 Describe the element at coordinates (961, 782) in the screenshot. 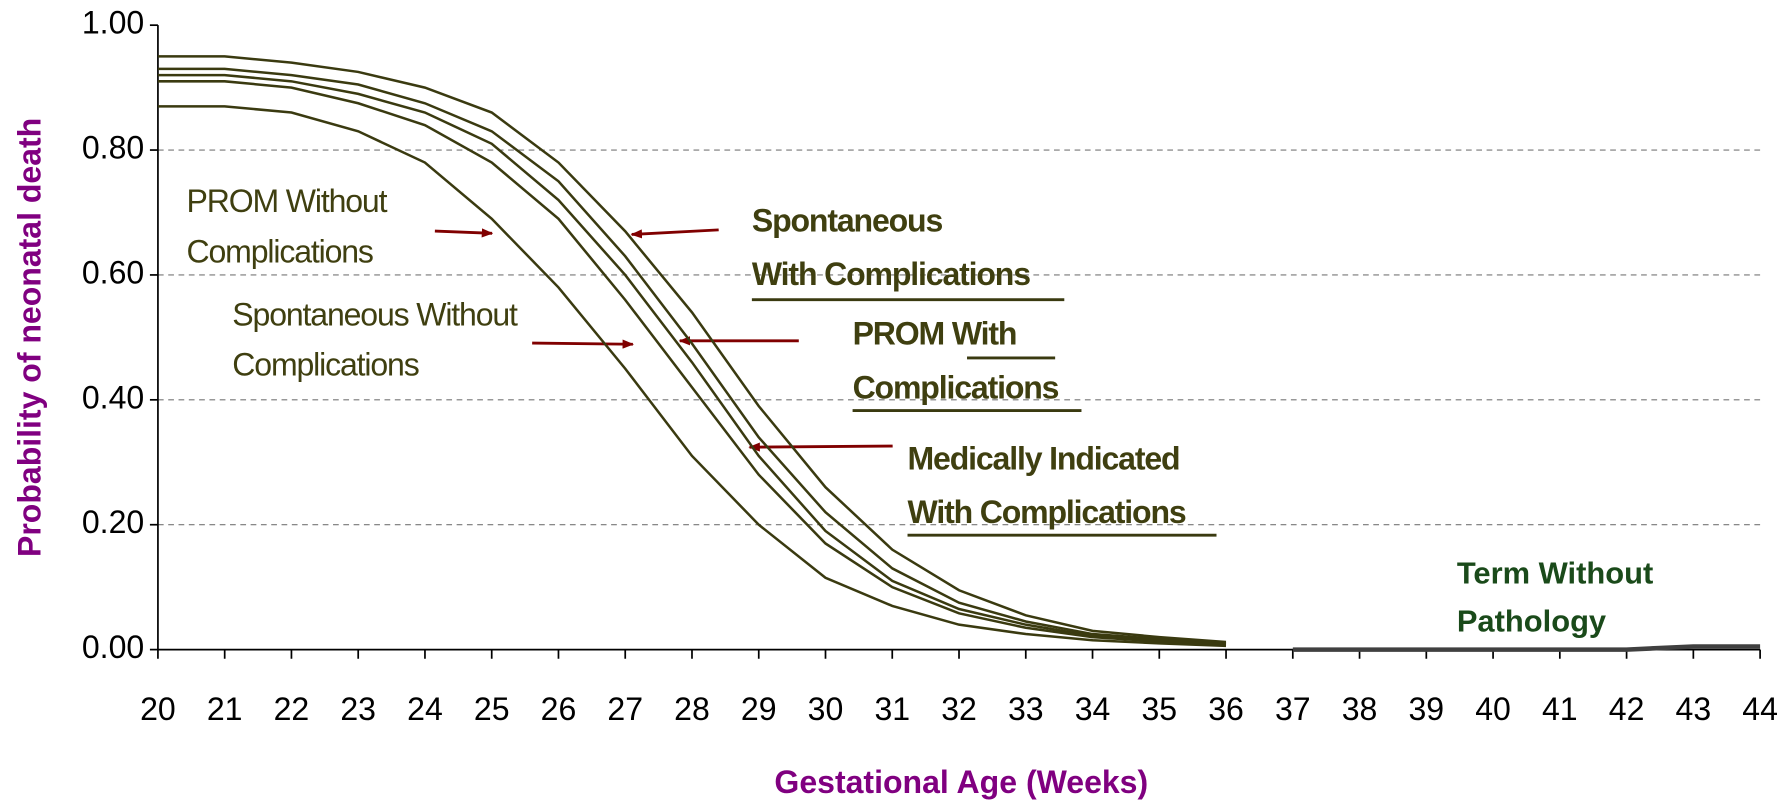

I see `x-axis-title: Gestational Age (Weeks)` at that location.